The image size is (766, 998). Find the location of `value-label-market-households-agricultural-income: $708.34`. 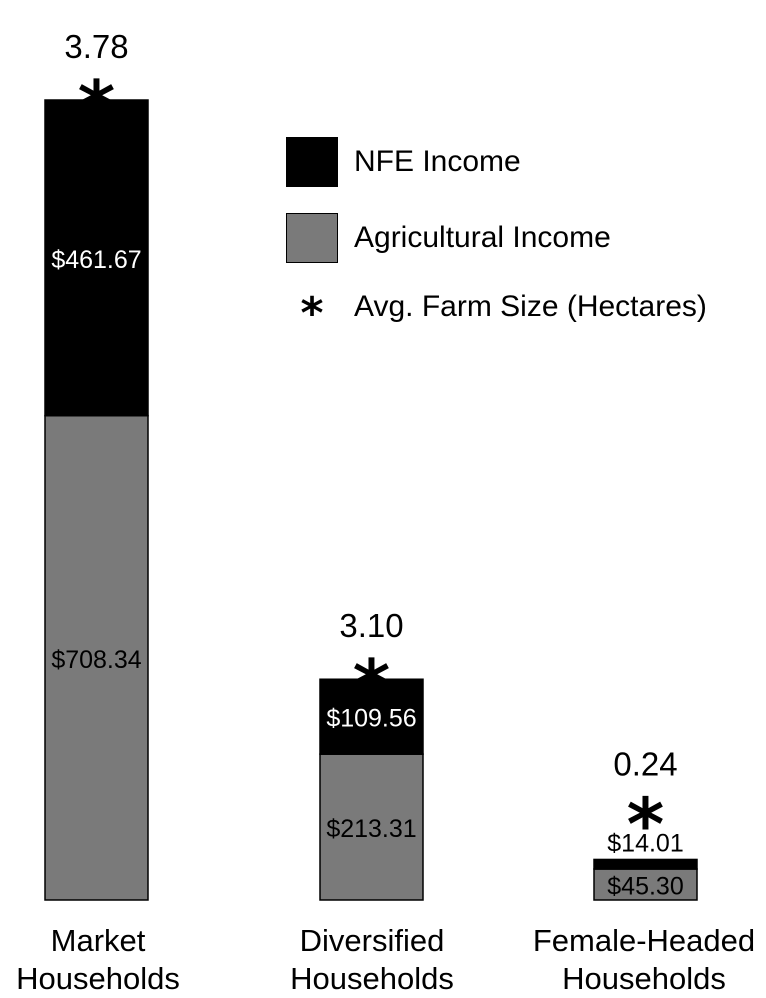

value-label-market-households-agricultural-income: $708.34 is located at coordinates (96, 660).